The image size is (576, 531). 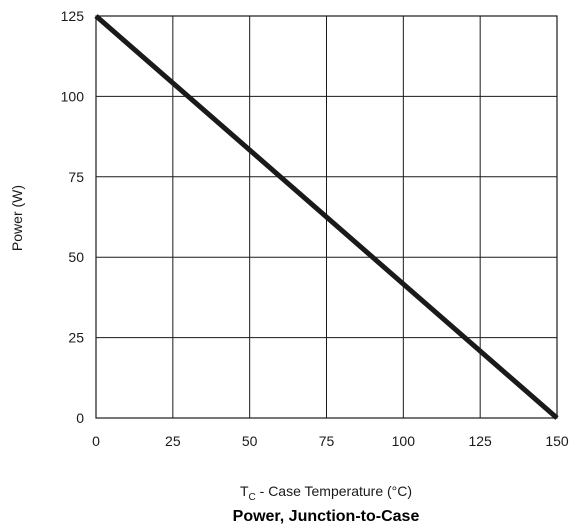 I want to click on x-tick-label-25: 25, so click(x=173, y=441).